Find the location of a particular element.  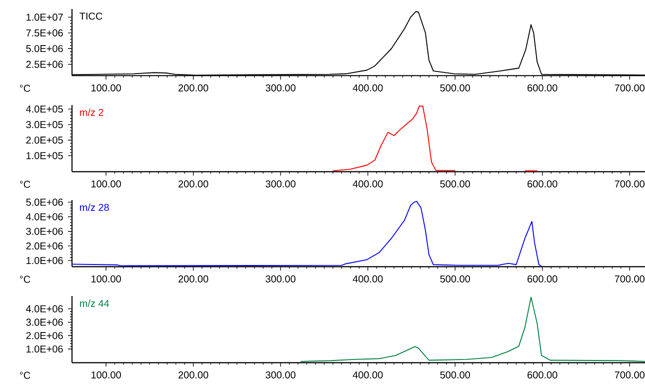

text: TICC is located at coordinates (91, 16).